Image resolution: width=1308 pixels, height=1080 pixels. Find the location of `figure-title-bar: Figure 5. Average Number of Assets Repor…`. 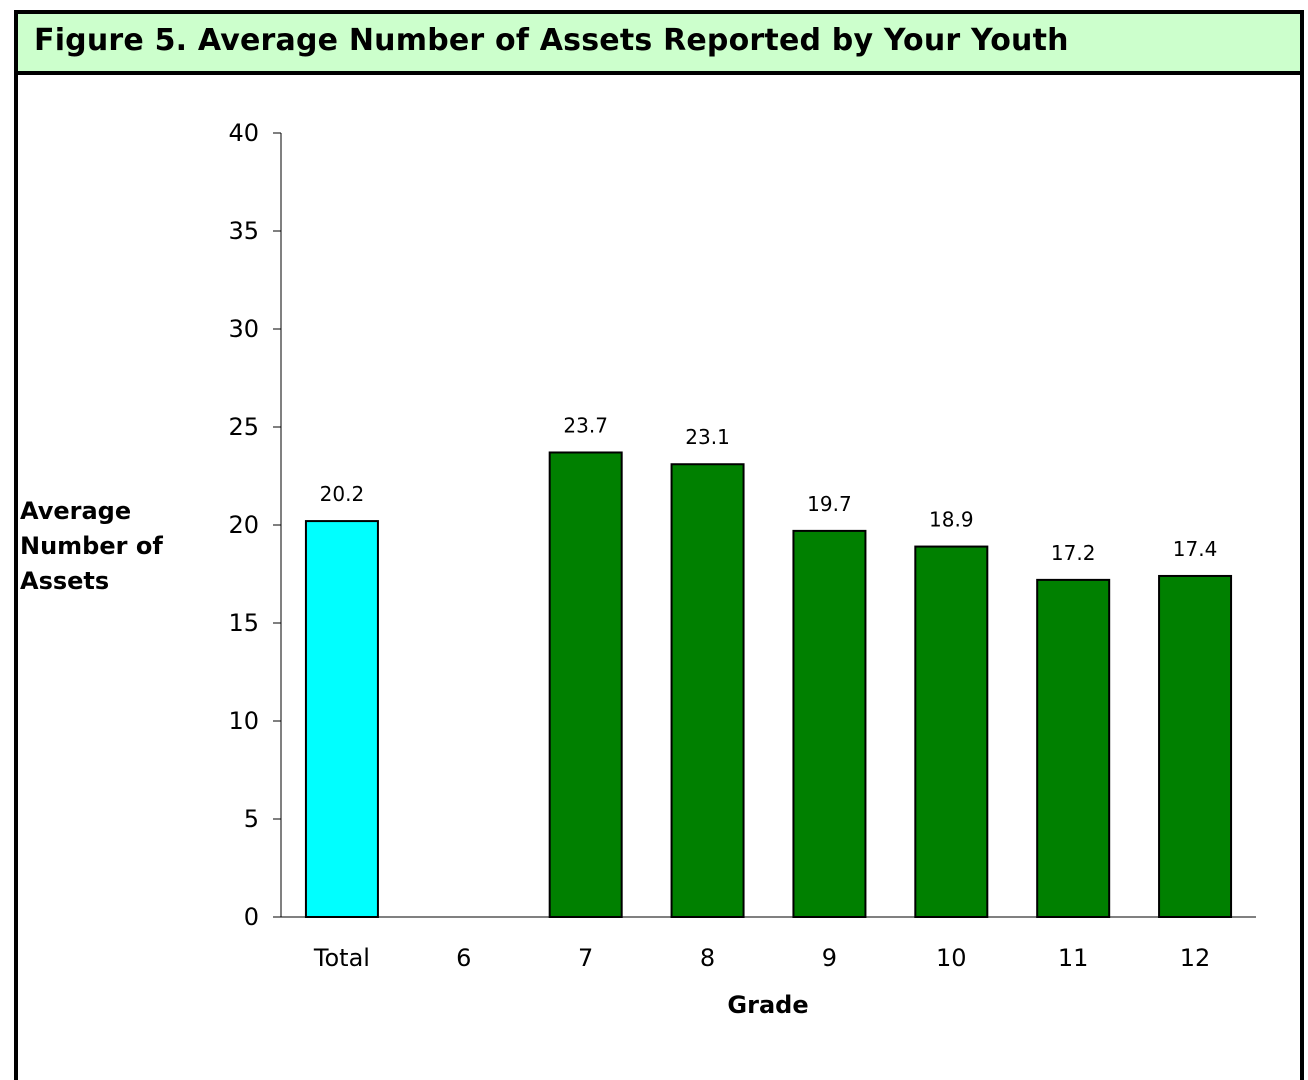

figure-title-bar: Figure 5. Average Number of Assets Repor… is located at coordinates (659, 44).